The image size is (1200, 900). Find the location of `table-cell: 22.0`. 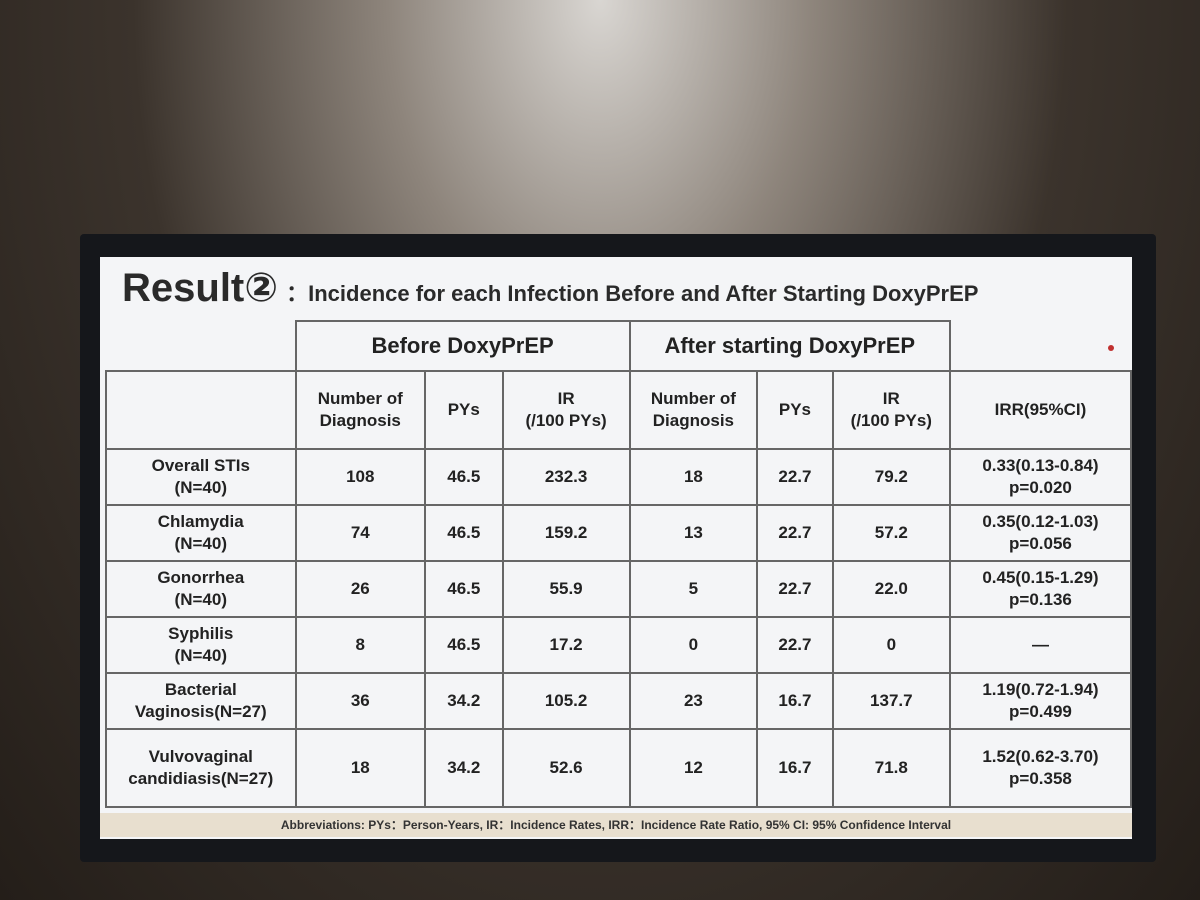

table-cell: 22.0 is located at coordinates (891, 589).